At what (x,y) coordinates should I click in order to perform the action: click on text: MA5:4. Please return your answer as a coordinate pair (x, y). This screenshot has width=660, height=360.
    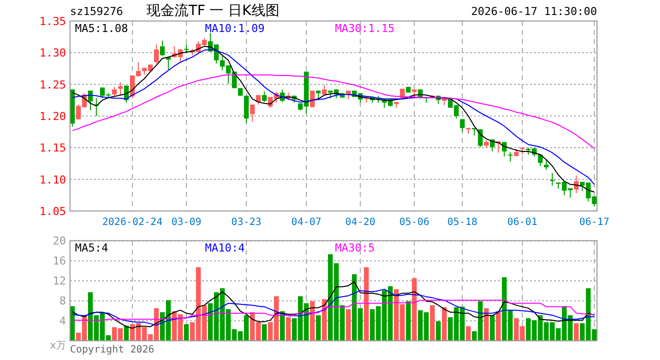
    Looking at the image, I should click on (91, 248).